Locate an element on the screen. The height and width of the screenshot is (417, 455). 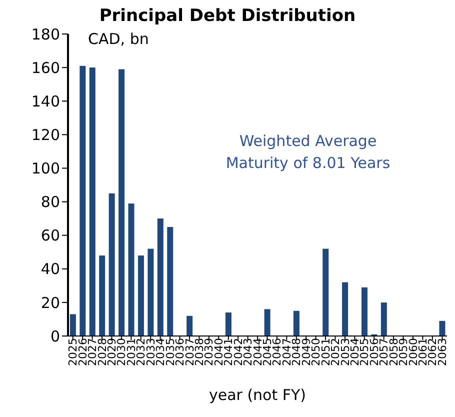
y-tick-label: 60 is located at coordinates (50, 235).